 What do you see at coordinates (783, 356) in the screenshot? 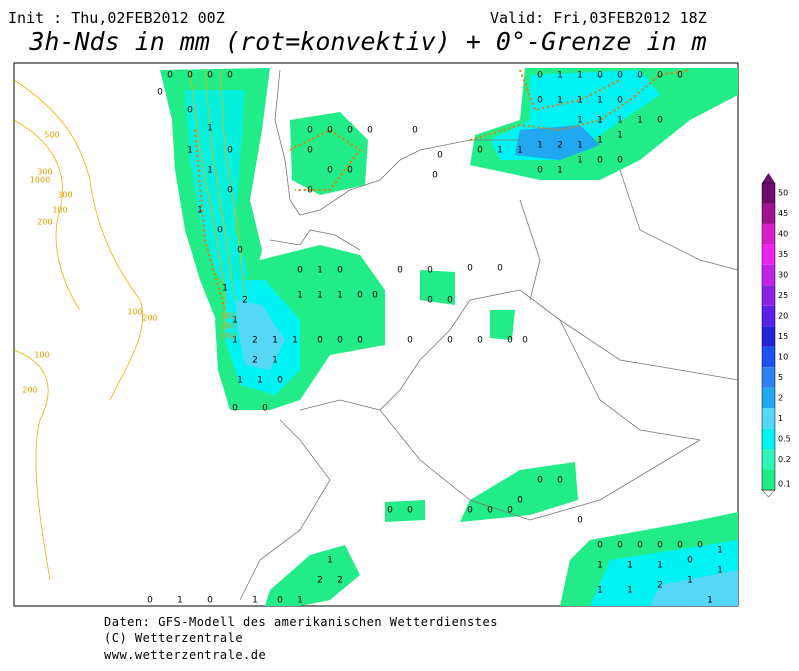
I see `legend-label: 10` at bounding box center [783, 356].